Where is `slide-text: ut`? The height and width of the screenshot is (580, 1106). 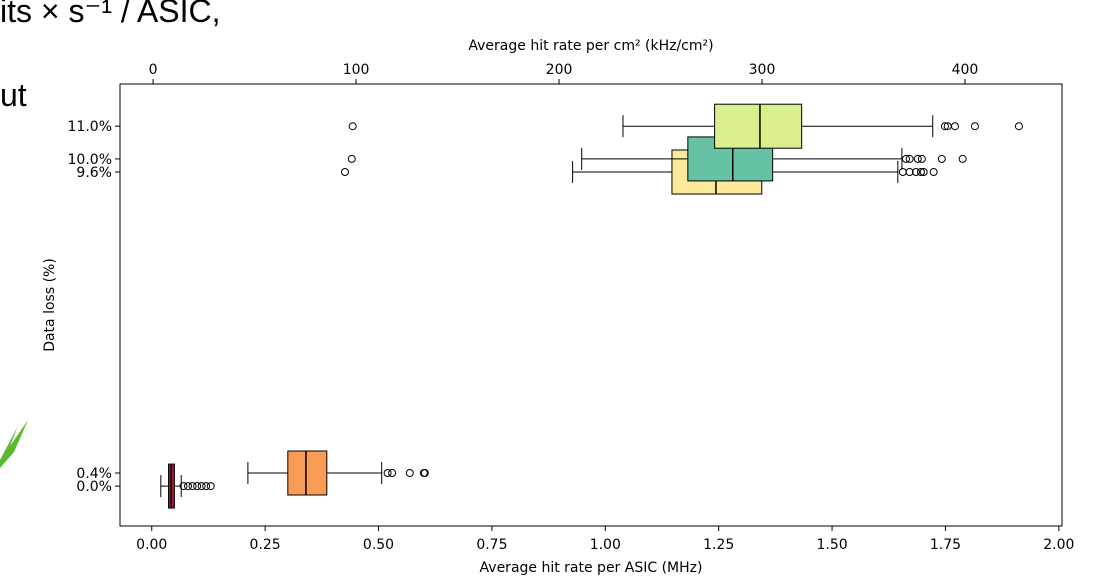 slide-text: ut is located at coordinates (13, 95).